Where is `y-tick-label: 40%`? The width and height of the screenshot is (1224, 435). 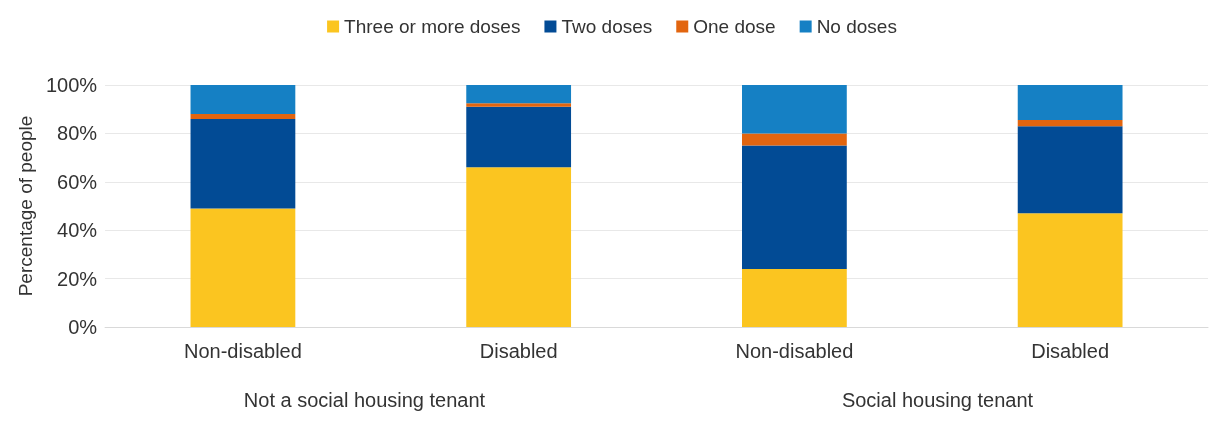 y-tick-label: 40% is located at coordinates (77, 230).